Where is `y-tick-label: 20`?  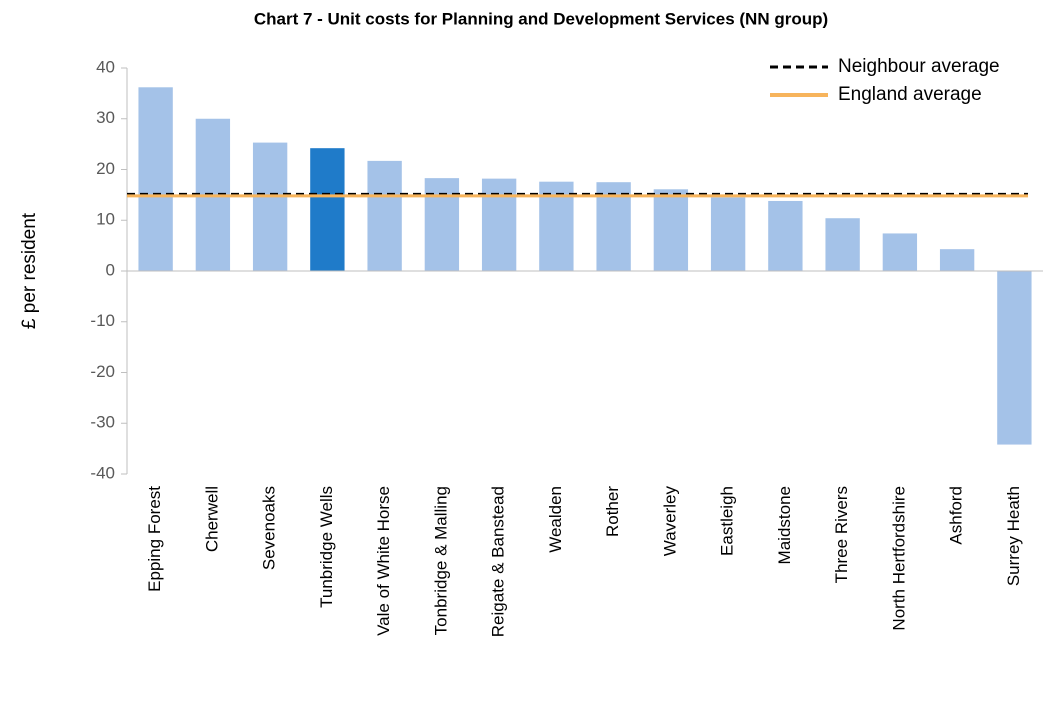 y-tick-label: 20 is located at coordinates (105, 168).